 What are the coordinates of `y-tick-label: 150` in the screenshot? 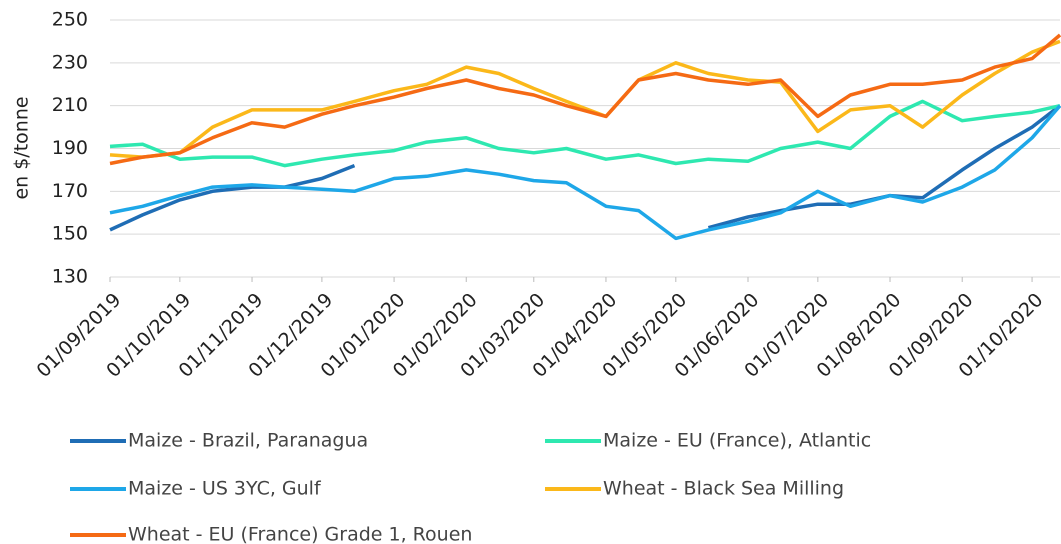 It's located at (70, 234).